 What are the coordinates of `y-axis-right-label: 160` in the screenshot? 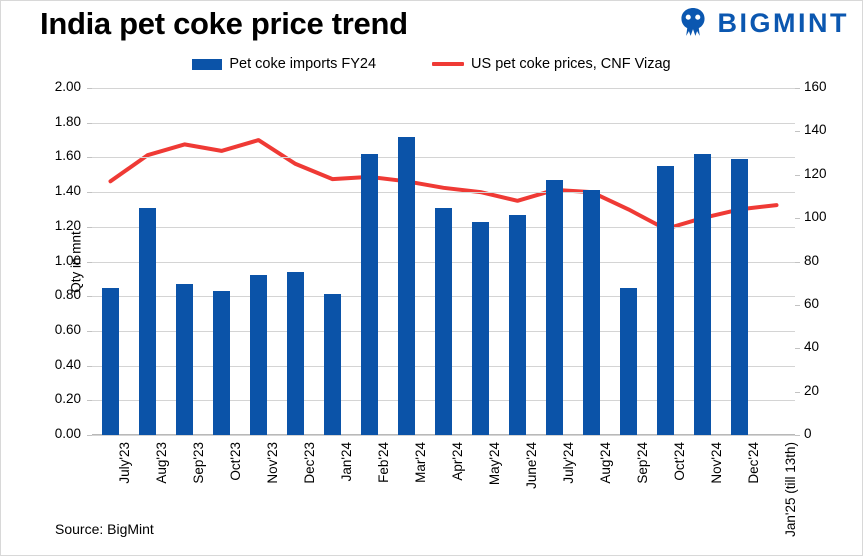 It's located at (815, 86).